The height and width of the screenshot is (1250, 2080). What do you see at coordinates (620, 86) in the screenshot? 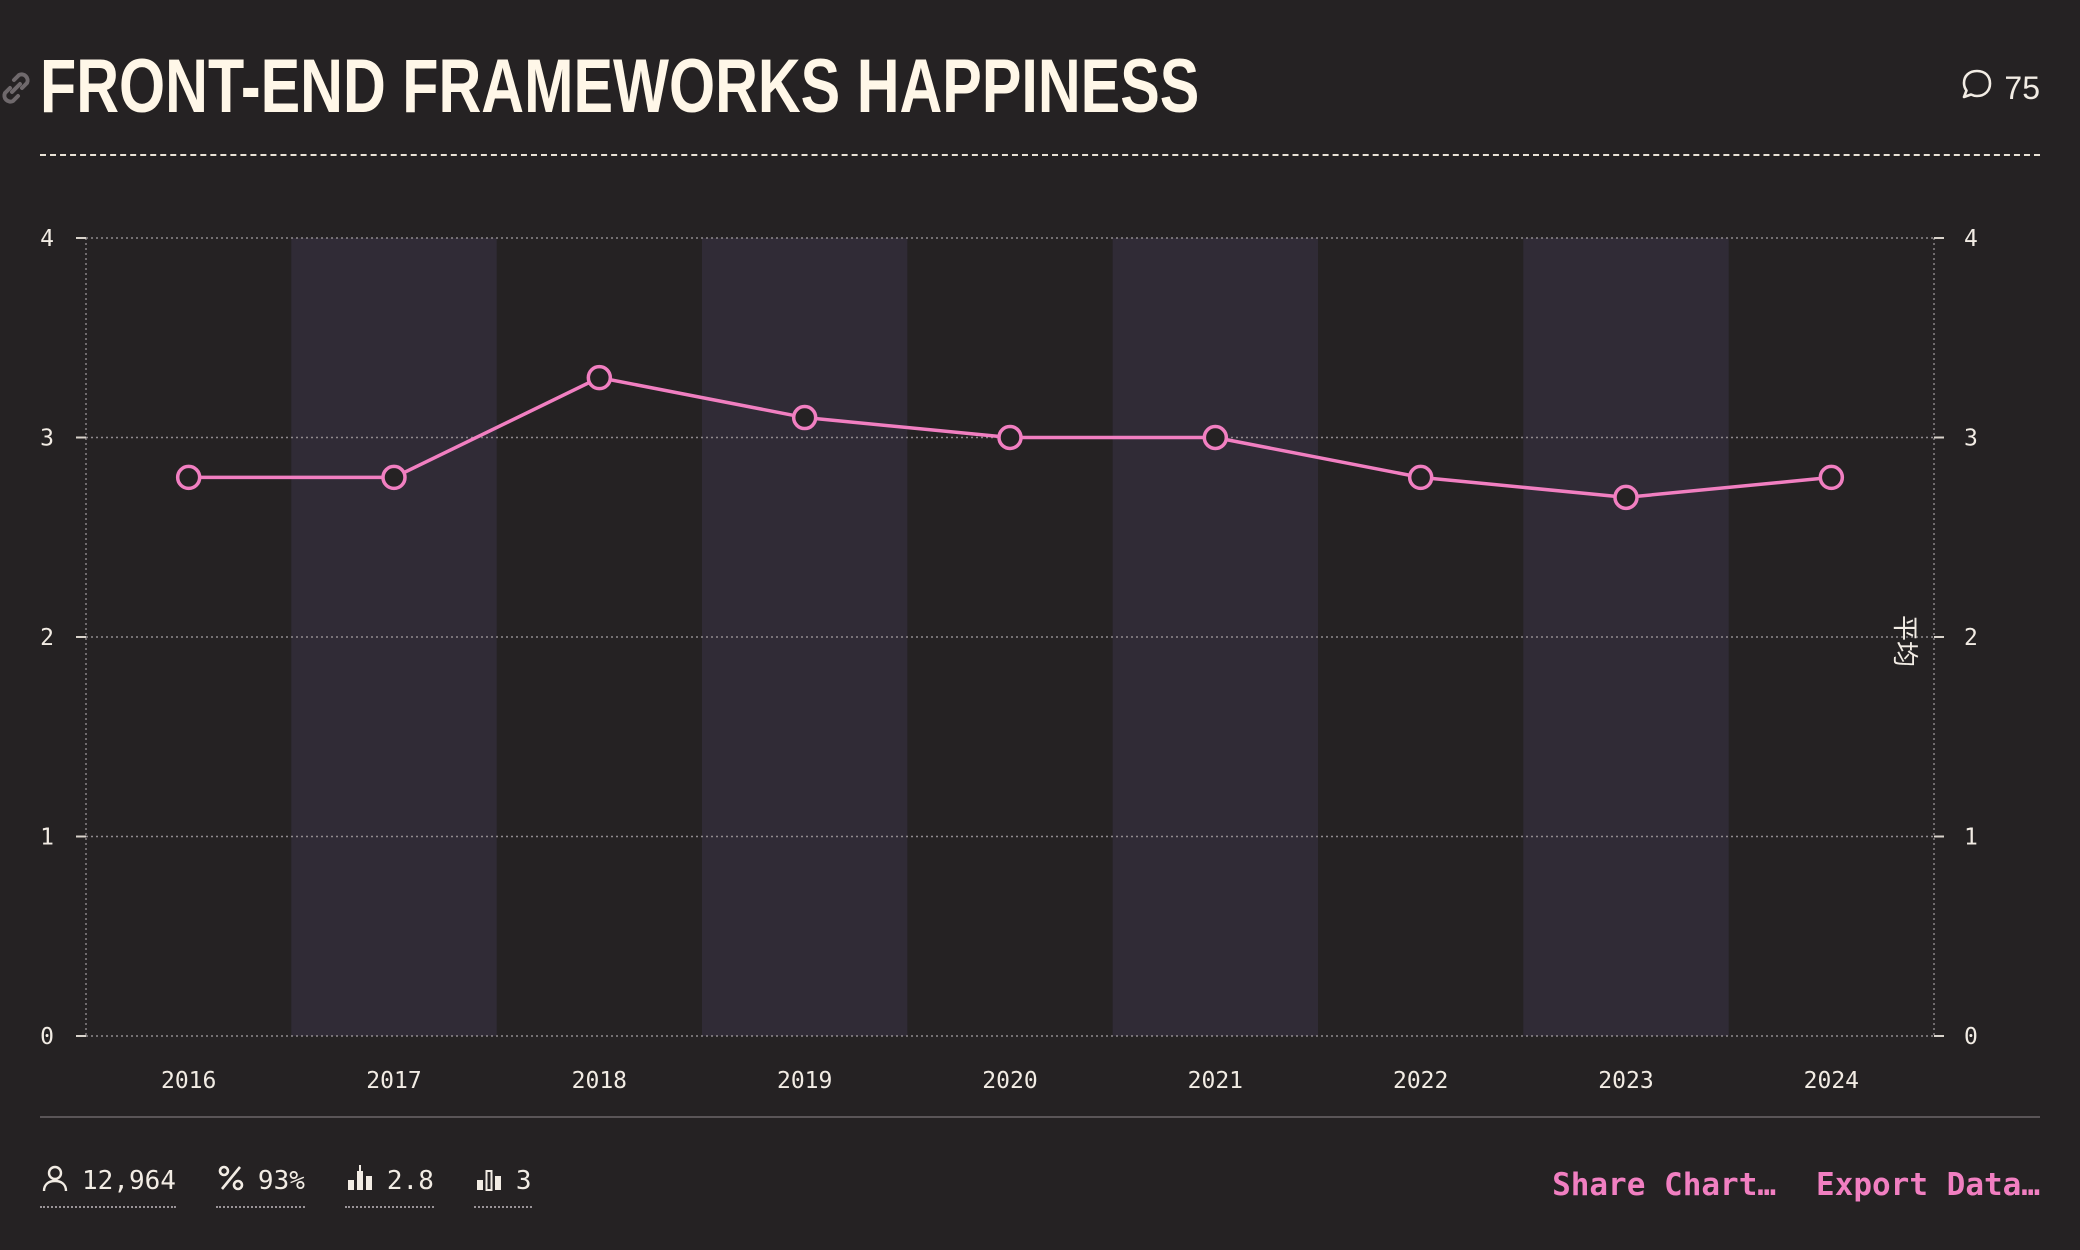
I see `chart-title: FRONT-END FRAMEWORKS HAPPINESS` at bounding box center [620, 86].